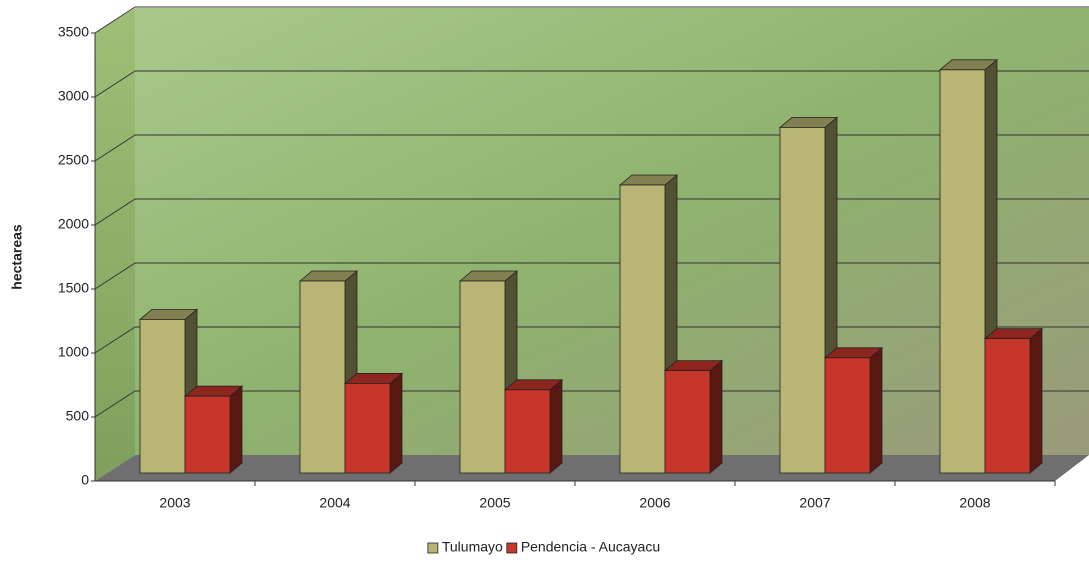 This screenshot has height=570, width=1089. I want to click on x-tick-label: 2008, so click(974, 503).